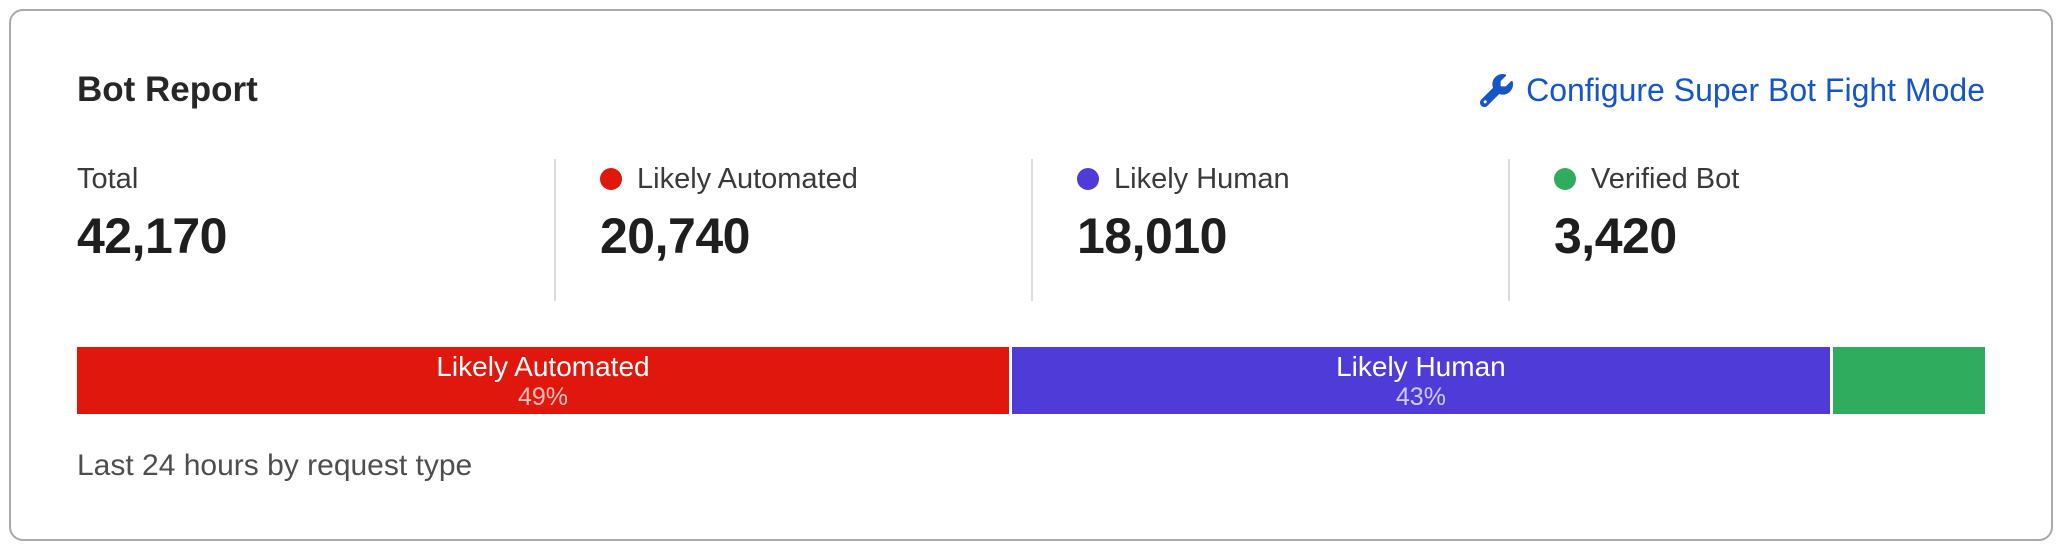 This screenshot has width=2062, height=550. Describe the element at coordinates (543, 366) in the screenshot. I see `bar-segment-label: Likely Automated` at that location.